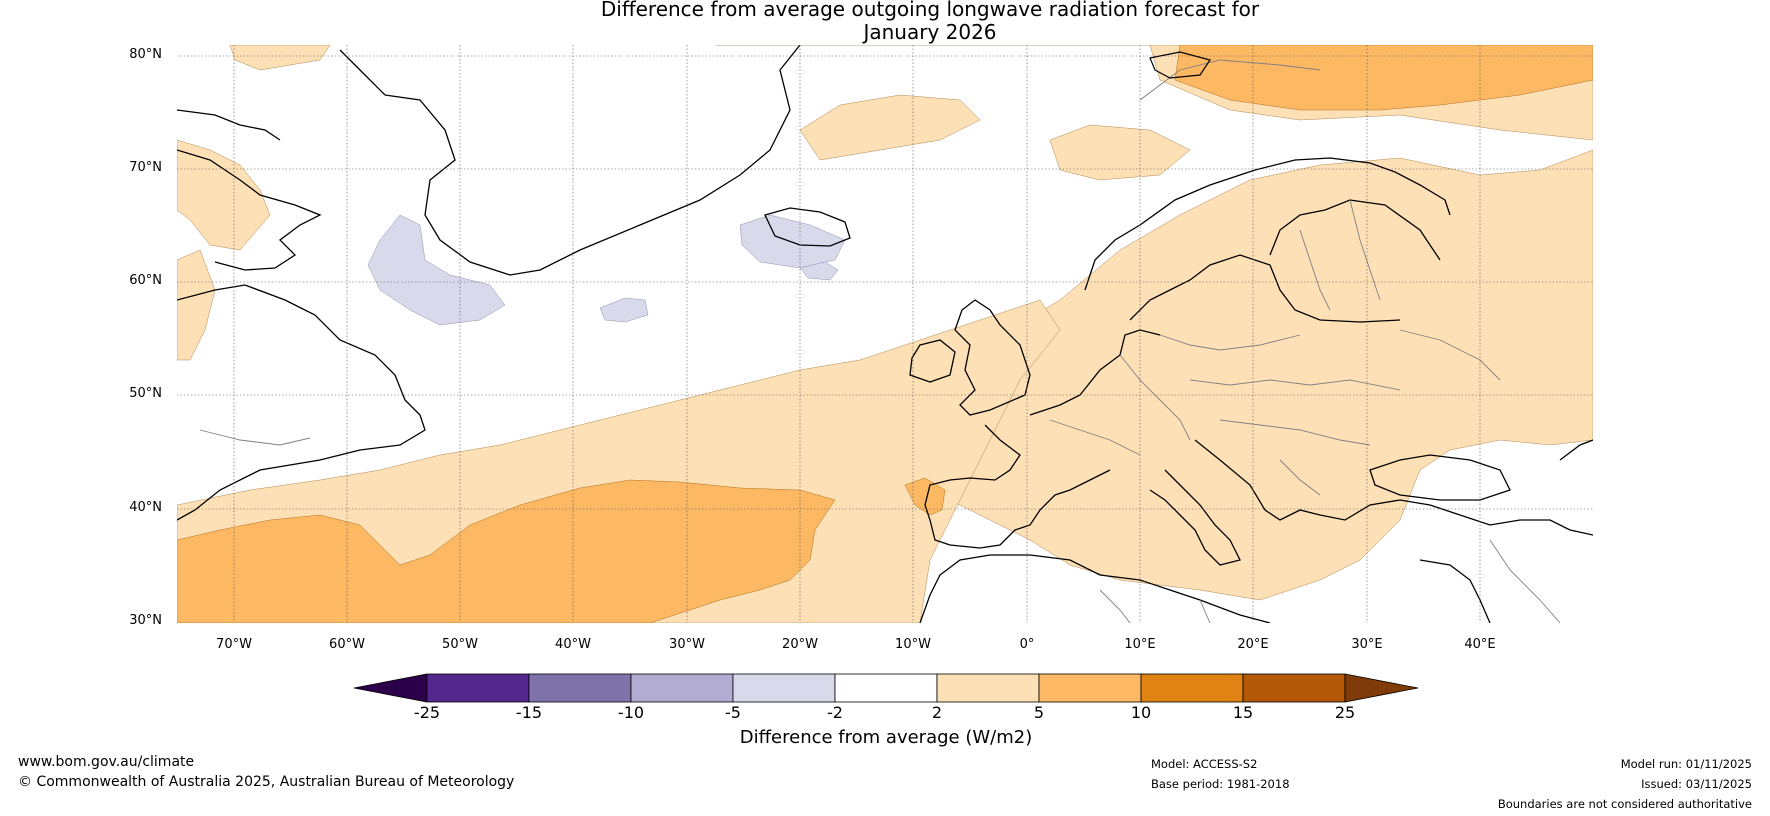  Describe the element at coordinates (1243, 712) in the screenshot. I see `colorbar-tick-15: 15` at that location.